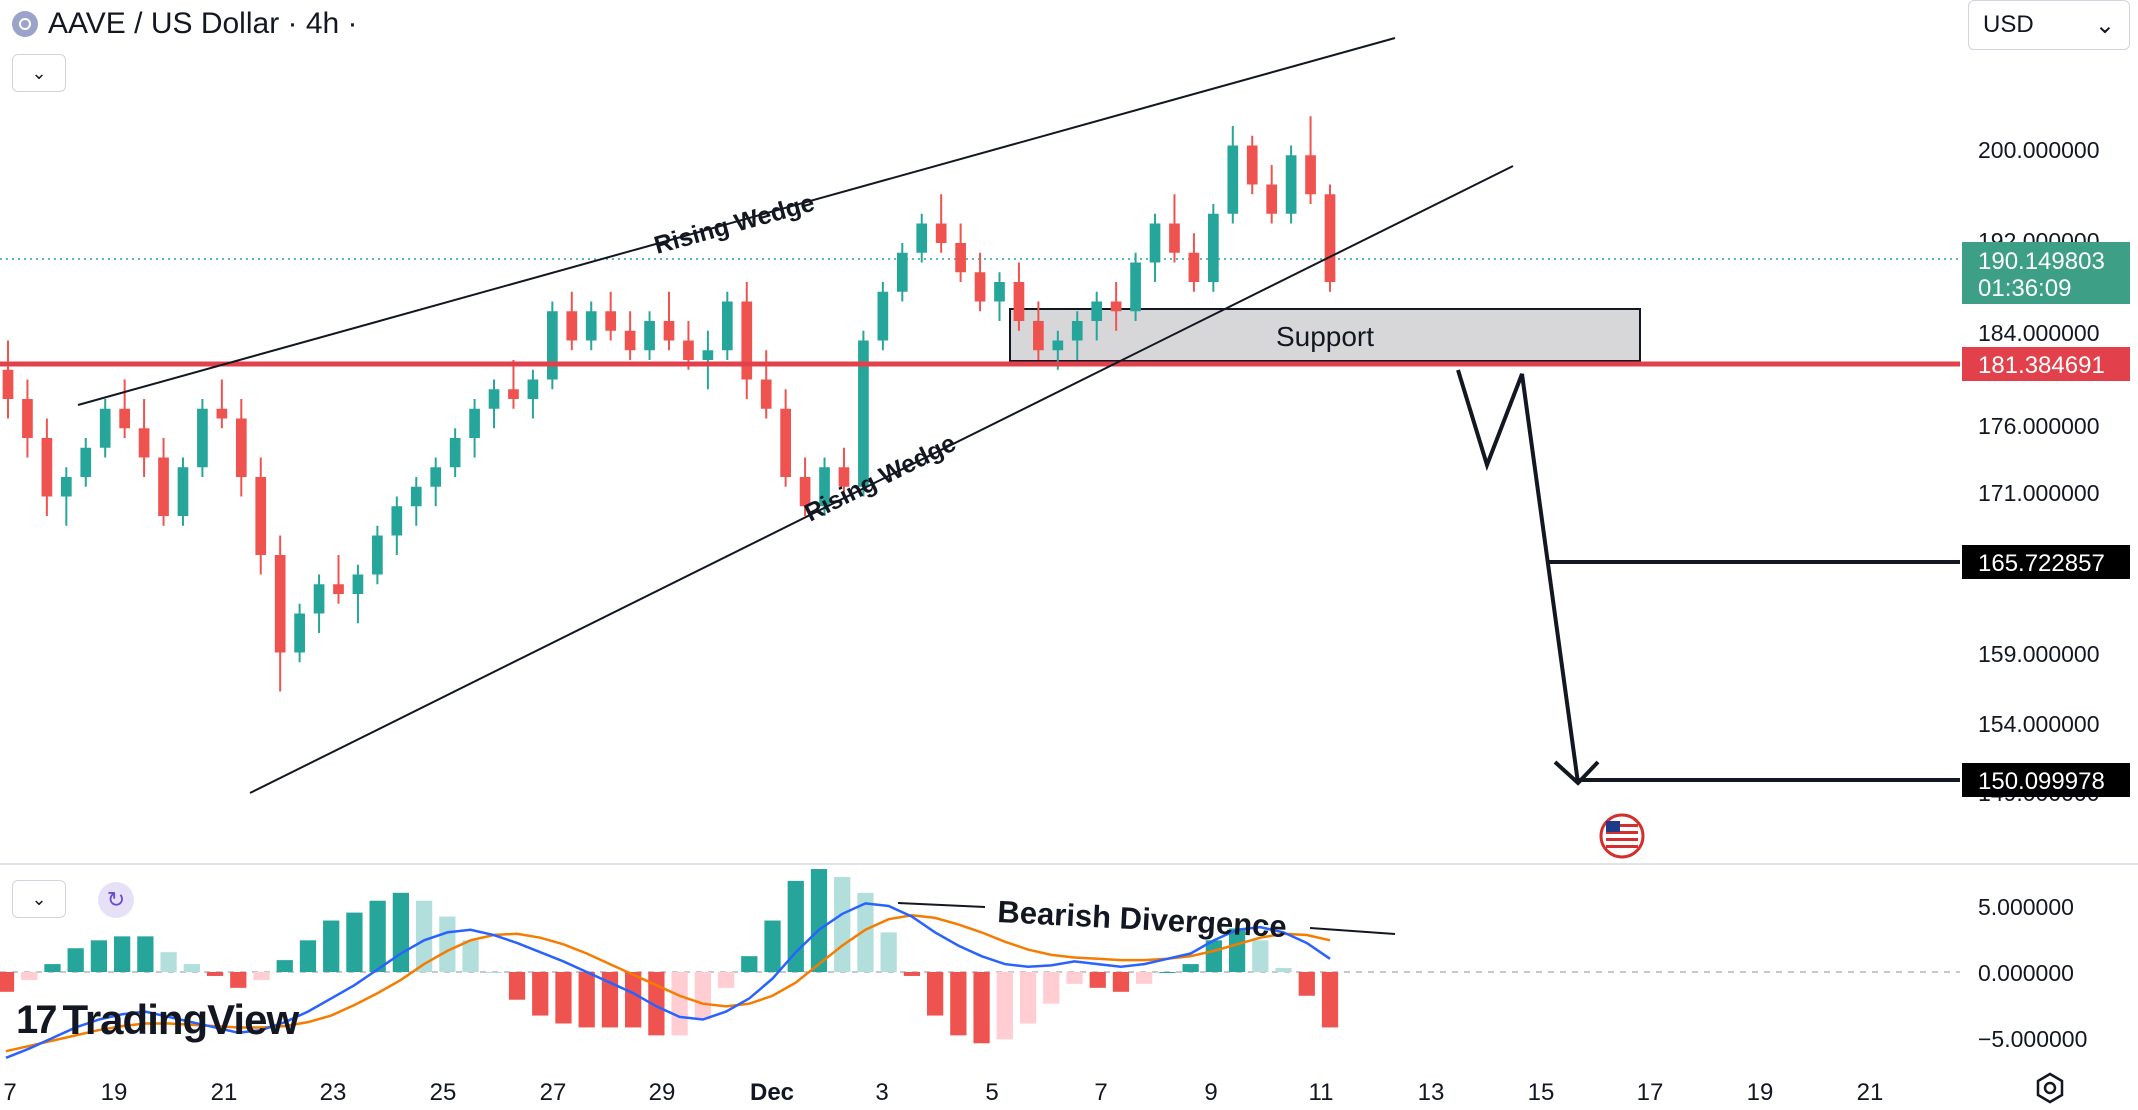 The height and width of the screenshot is (1110, 2138). I want to click on currency-select: USD ⌄, so click(2049, 25).